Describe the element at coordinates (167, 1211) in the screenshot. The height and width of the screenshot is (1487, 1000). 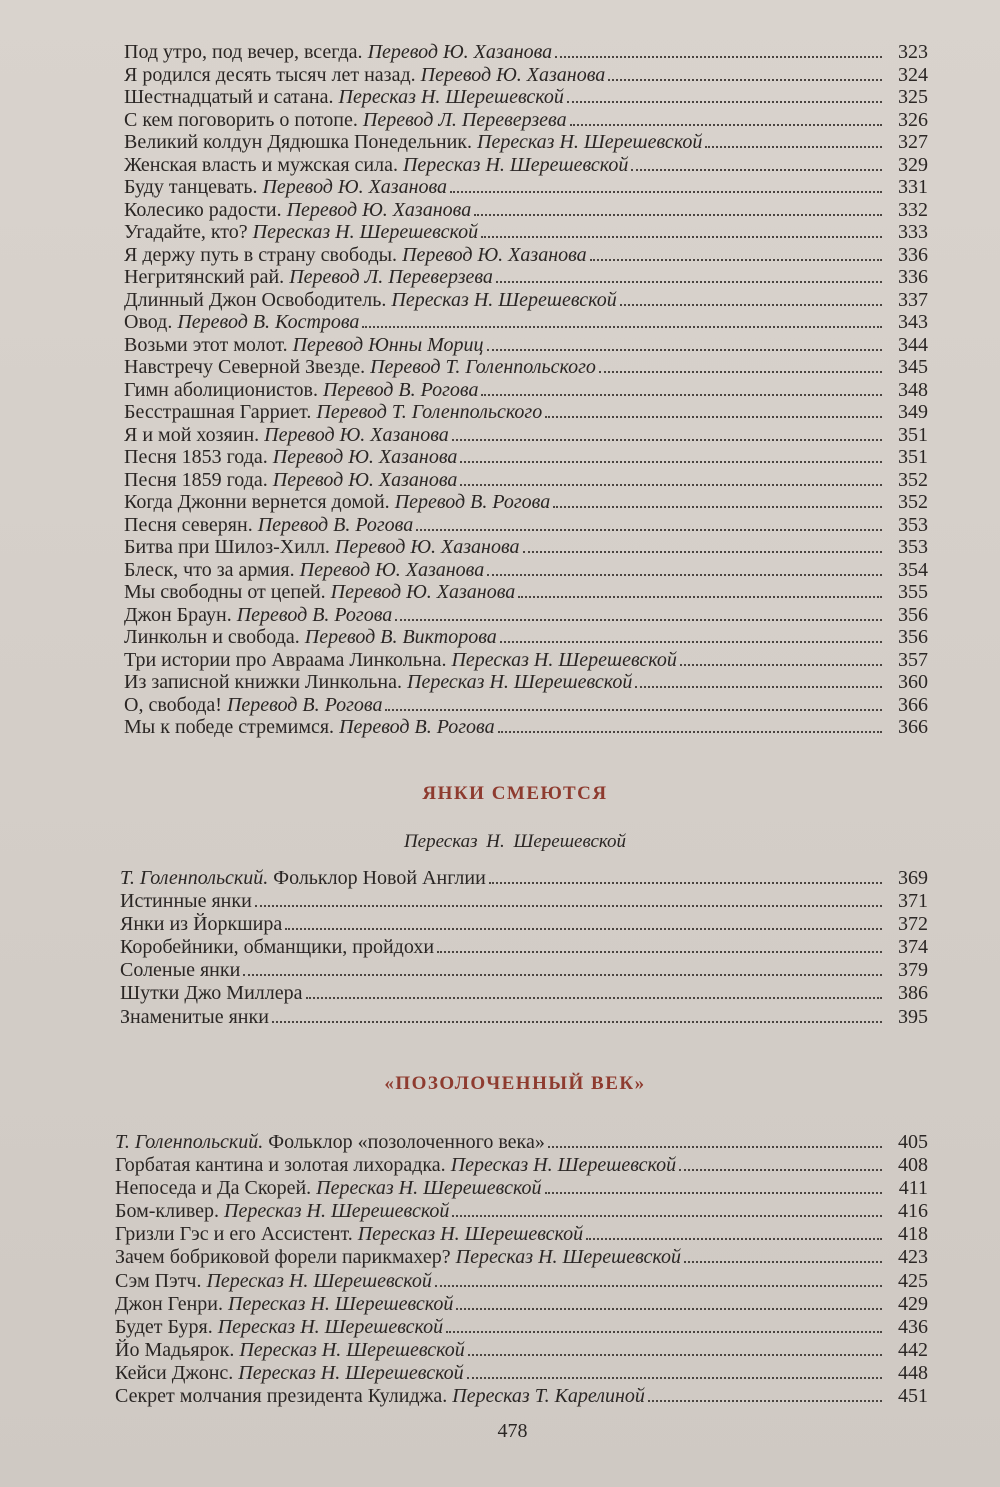
I see `entry-title: Бом-кливер.` at that location.